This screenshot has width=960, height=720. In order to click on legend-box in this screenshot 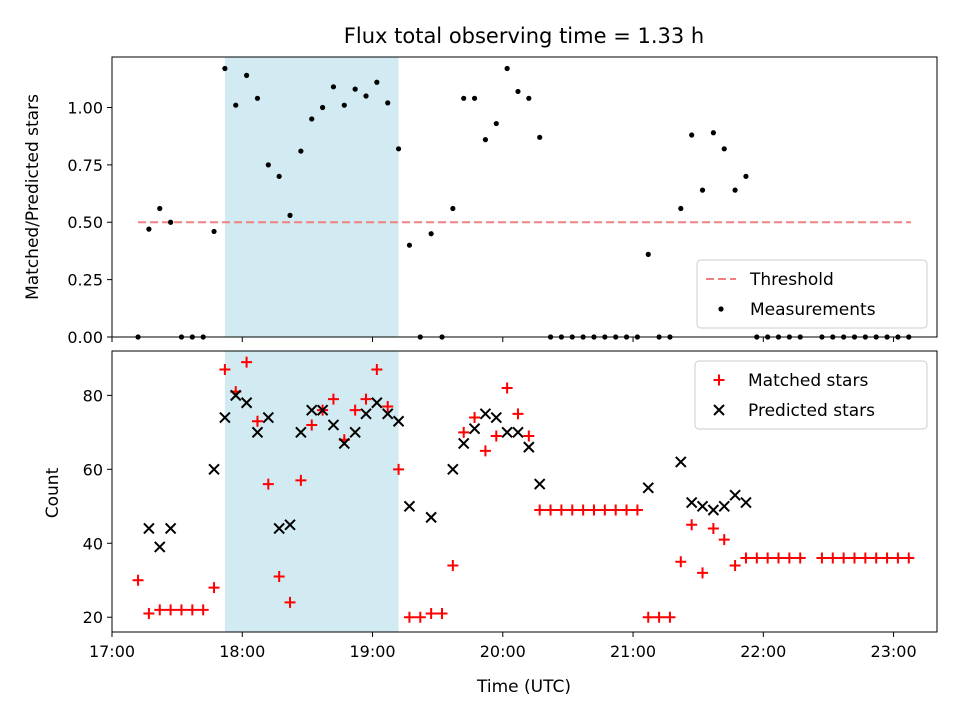, I will do `click(811, 395)`.